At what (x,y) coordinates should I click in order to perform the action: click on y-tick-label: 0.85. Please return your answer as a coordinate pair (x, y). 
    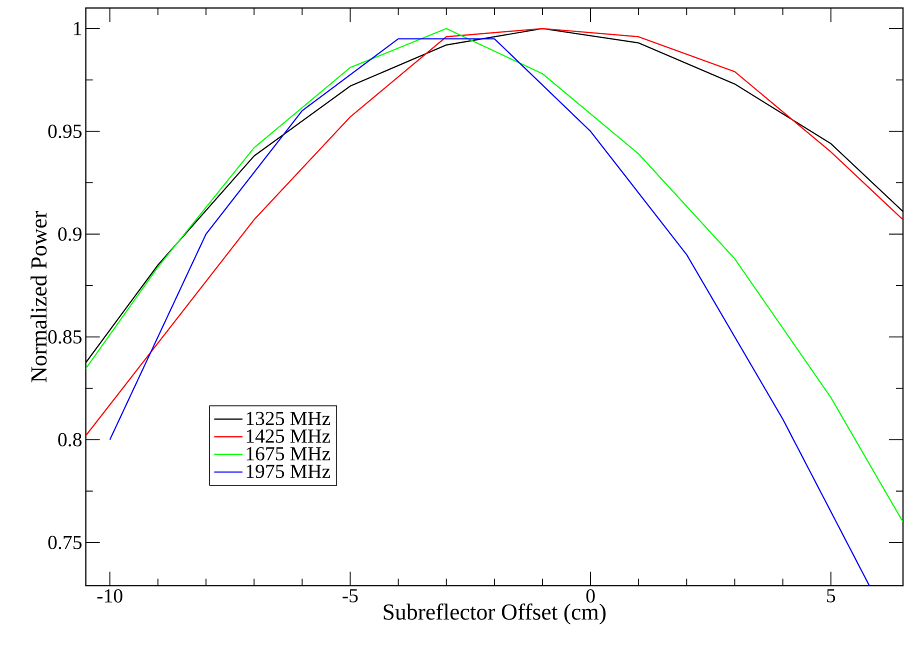
    Looking at the image, I should click on (65, 337).